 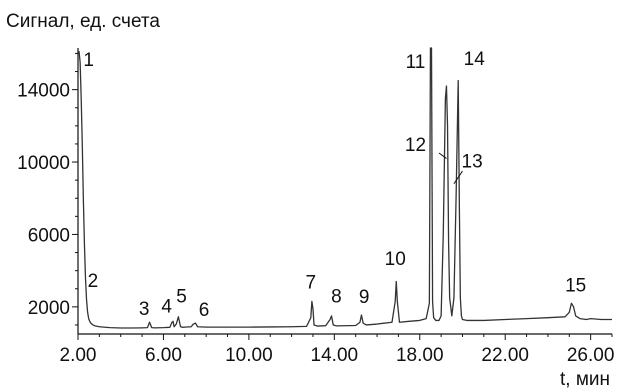 I want to click on peak-label: 4, so click(x=166, y=306).